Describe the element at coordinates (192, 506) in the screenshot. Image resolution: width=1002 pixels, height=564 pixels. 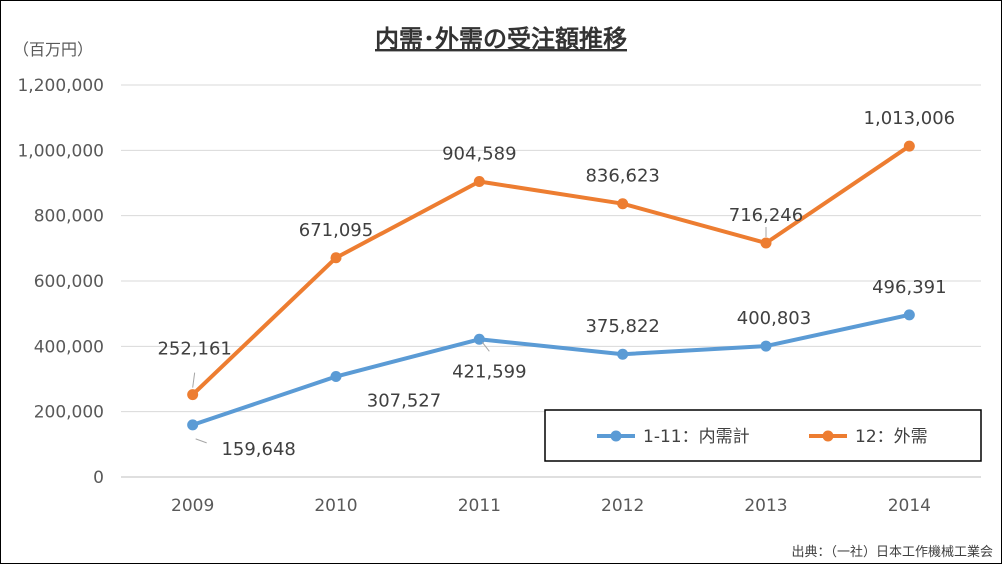
I see `x-tick-label: 2009` at that location.